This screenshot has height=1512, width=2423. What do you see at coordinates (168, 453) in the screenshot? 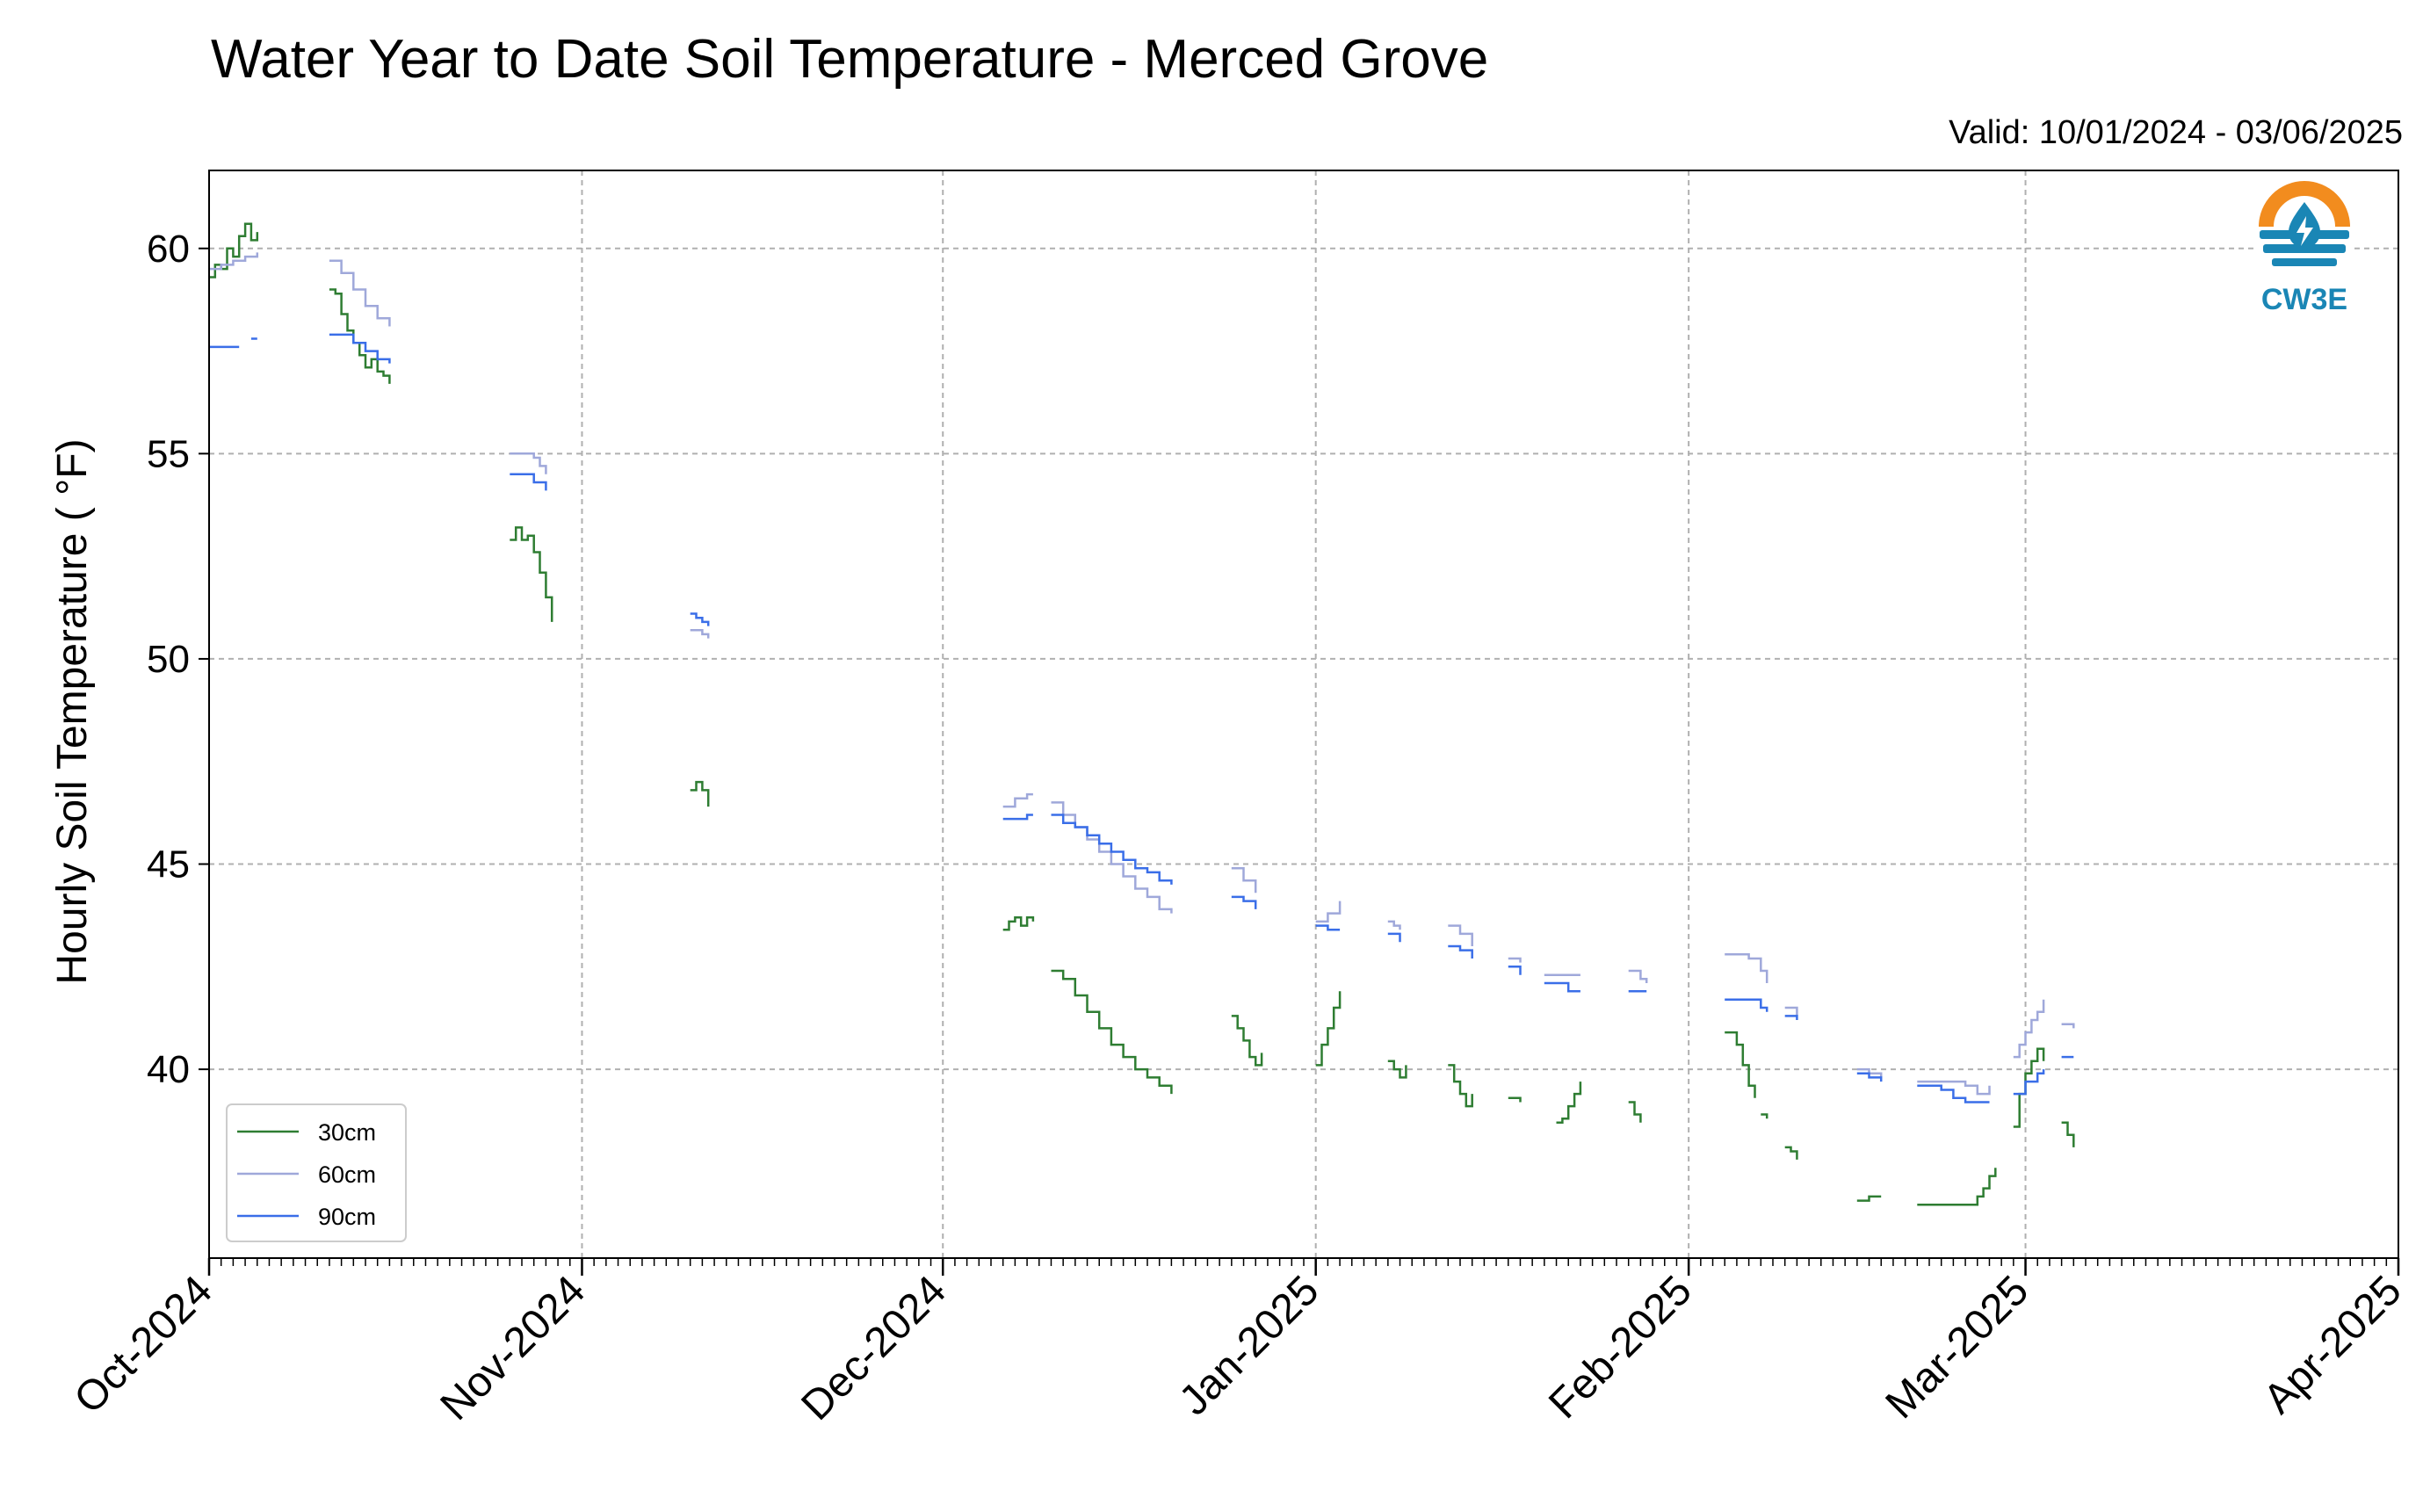
I see `y-tick-label: 55` at bounding box center [168, 453].